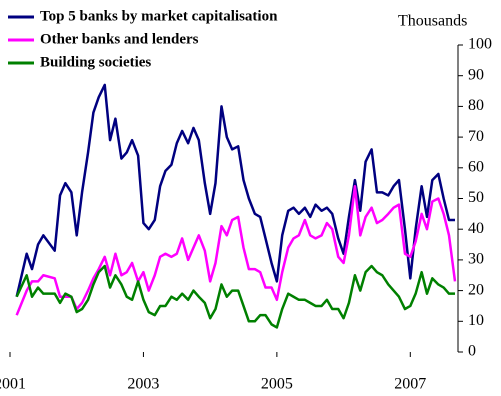 The height and width of the screenshot is (396, 501). What do you see at coordinates (476, 105) in the screenshot?
I see `y-tick-label: 80` at bounding box center [476, 105].